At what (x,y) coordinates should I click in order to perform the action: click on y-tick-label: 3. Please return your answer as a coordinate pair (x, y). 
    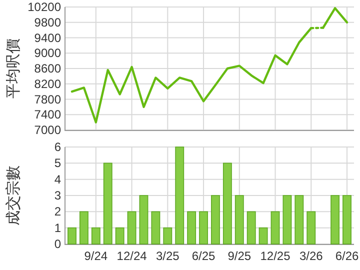
    Looking at the image, I should click on (58, 195).